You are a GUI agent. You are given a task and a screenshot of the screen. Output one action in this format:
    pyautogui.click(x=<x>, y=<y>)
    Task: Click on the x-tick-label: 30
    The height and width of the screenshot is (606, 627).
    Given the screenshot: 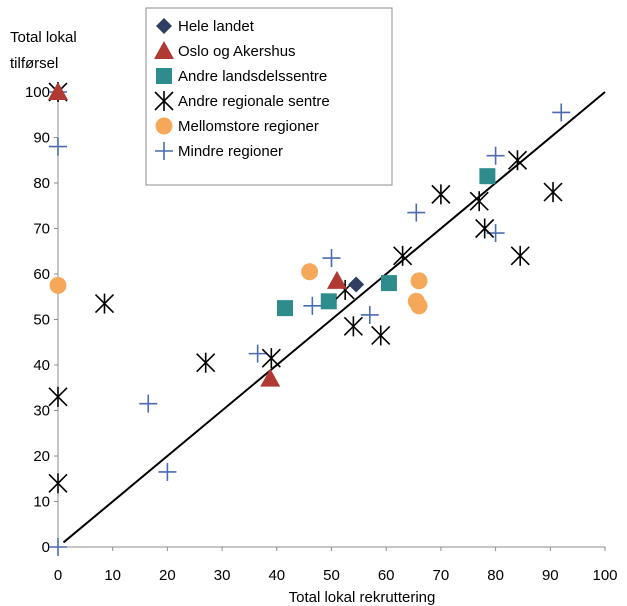 What is the action you would take?
    pyautogui.click(x=222, y=575)
    